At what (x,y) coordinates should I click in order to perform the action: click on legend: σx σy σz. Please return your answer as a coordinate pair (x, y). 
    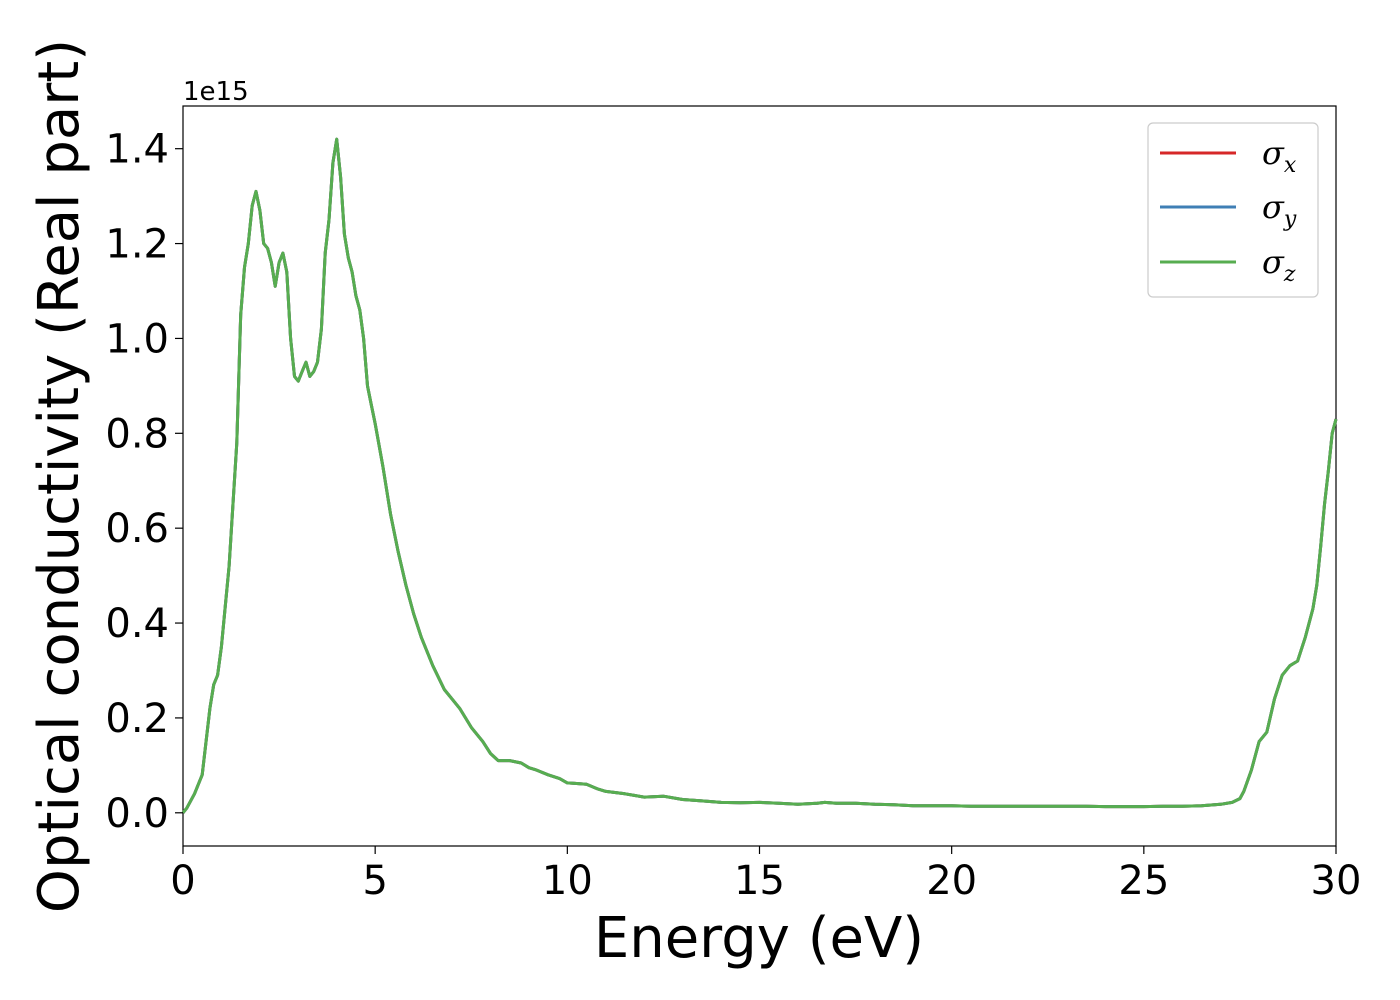
    Looking at the image, I should click on (1233, 210).